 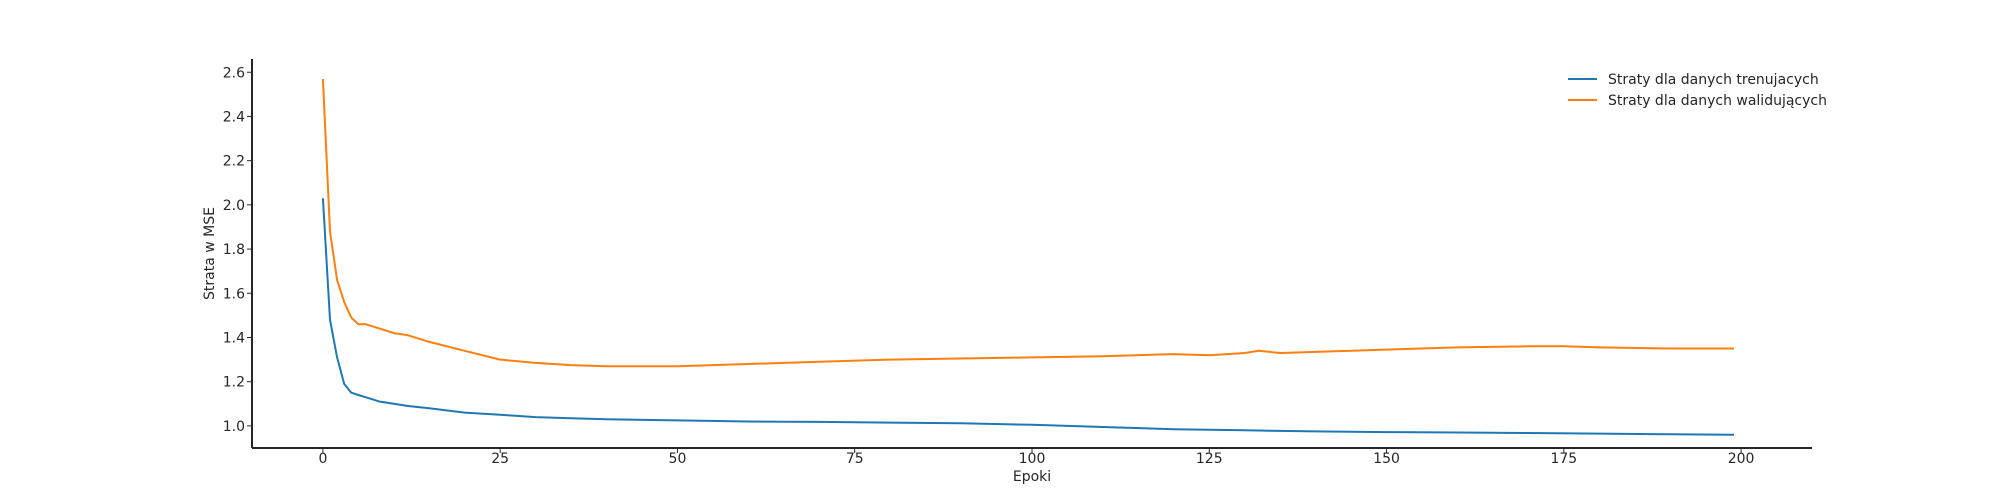 I want to click on x-tick-label: 175, so click(x=1563, y=459).